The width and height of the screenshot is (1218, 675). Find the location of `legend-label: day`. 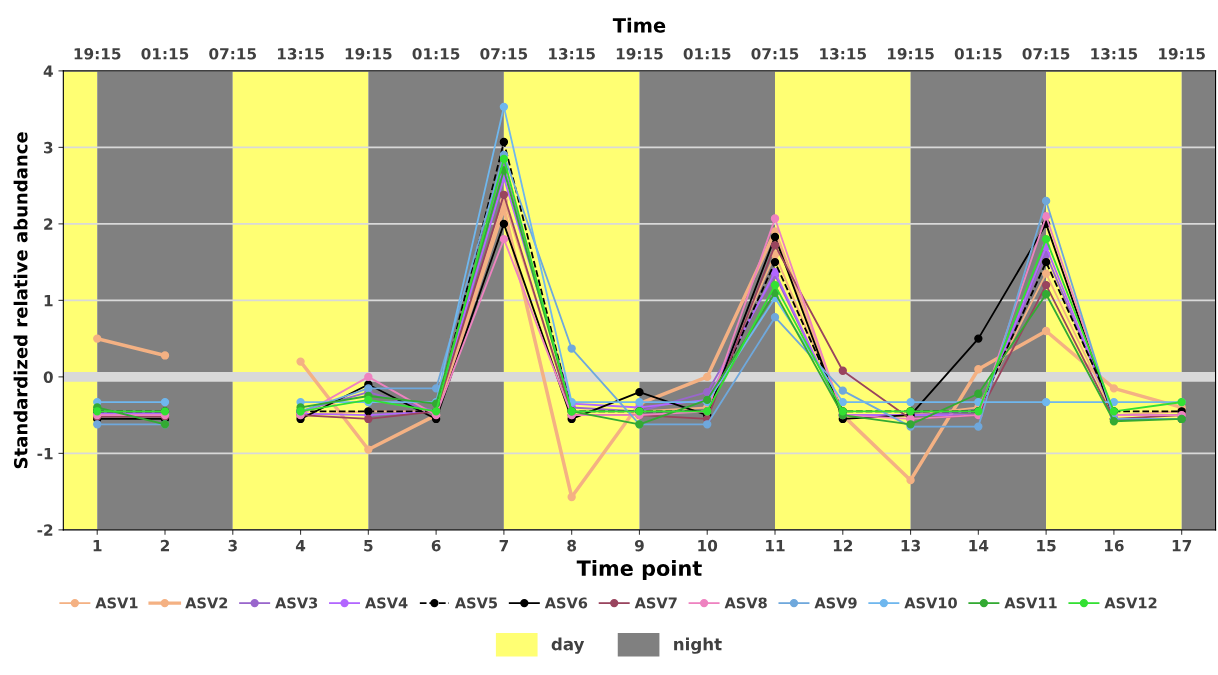

legend-label: day is located at coordinates (568, 645).